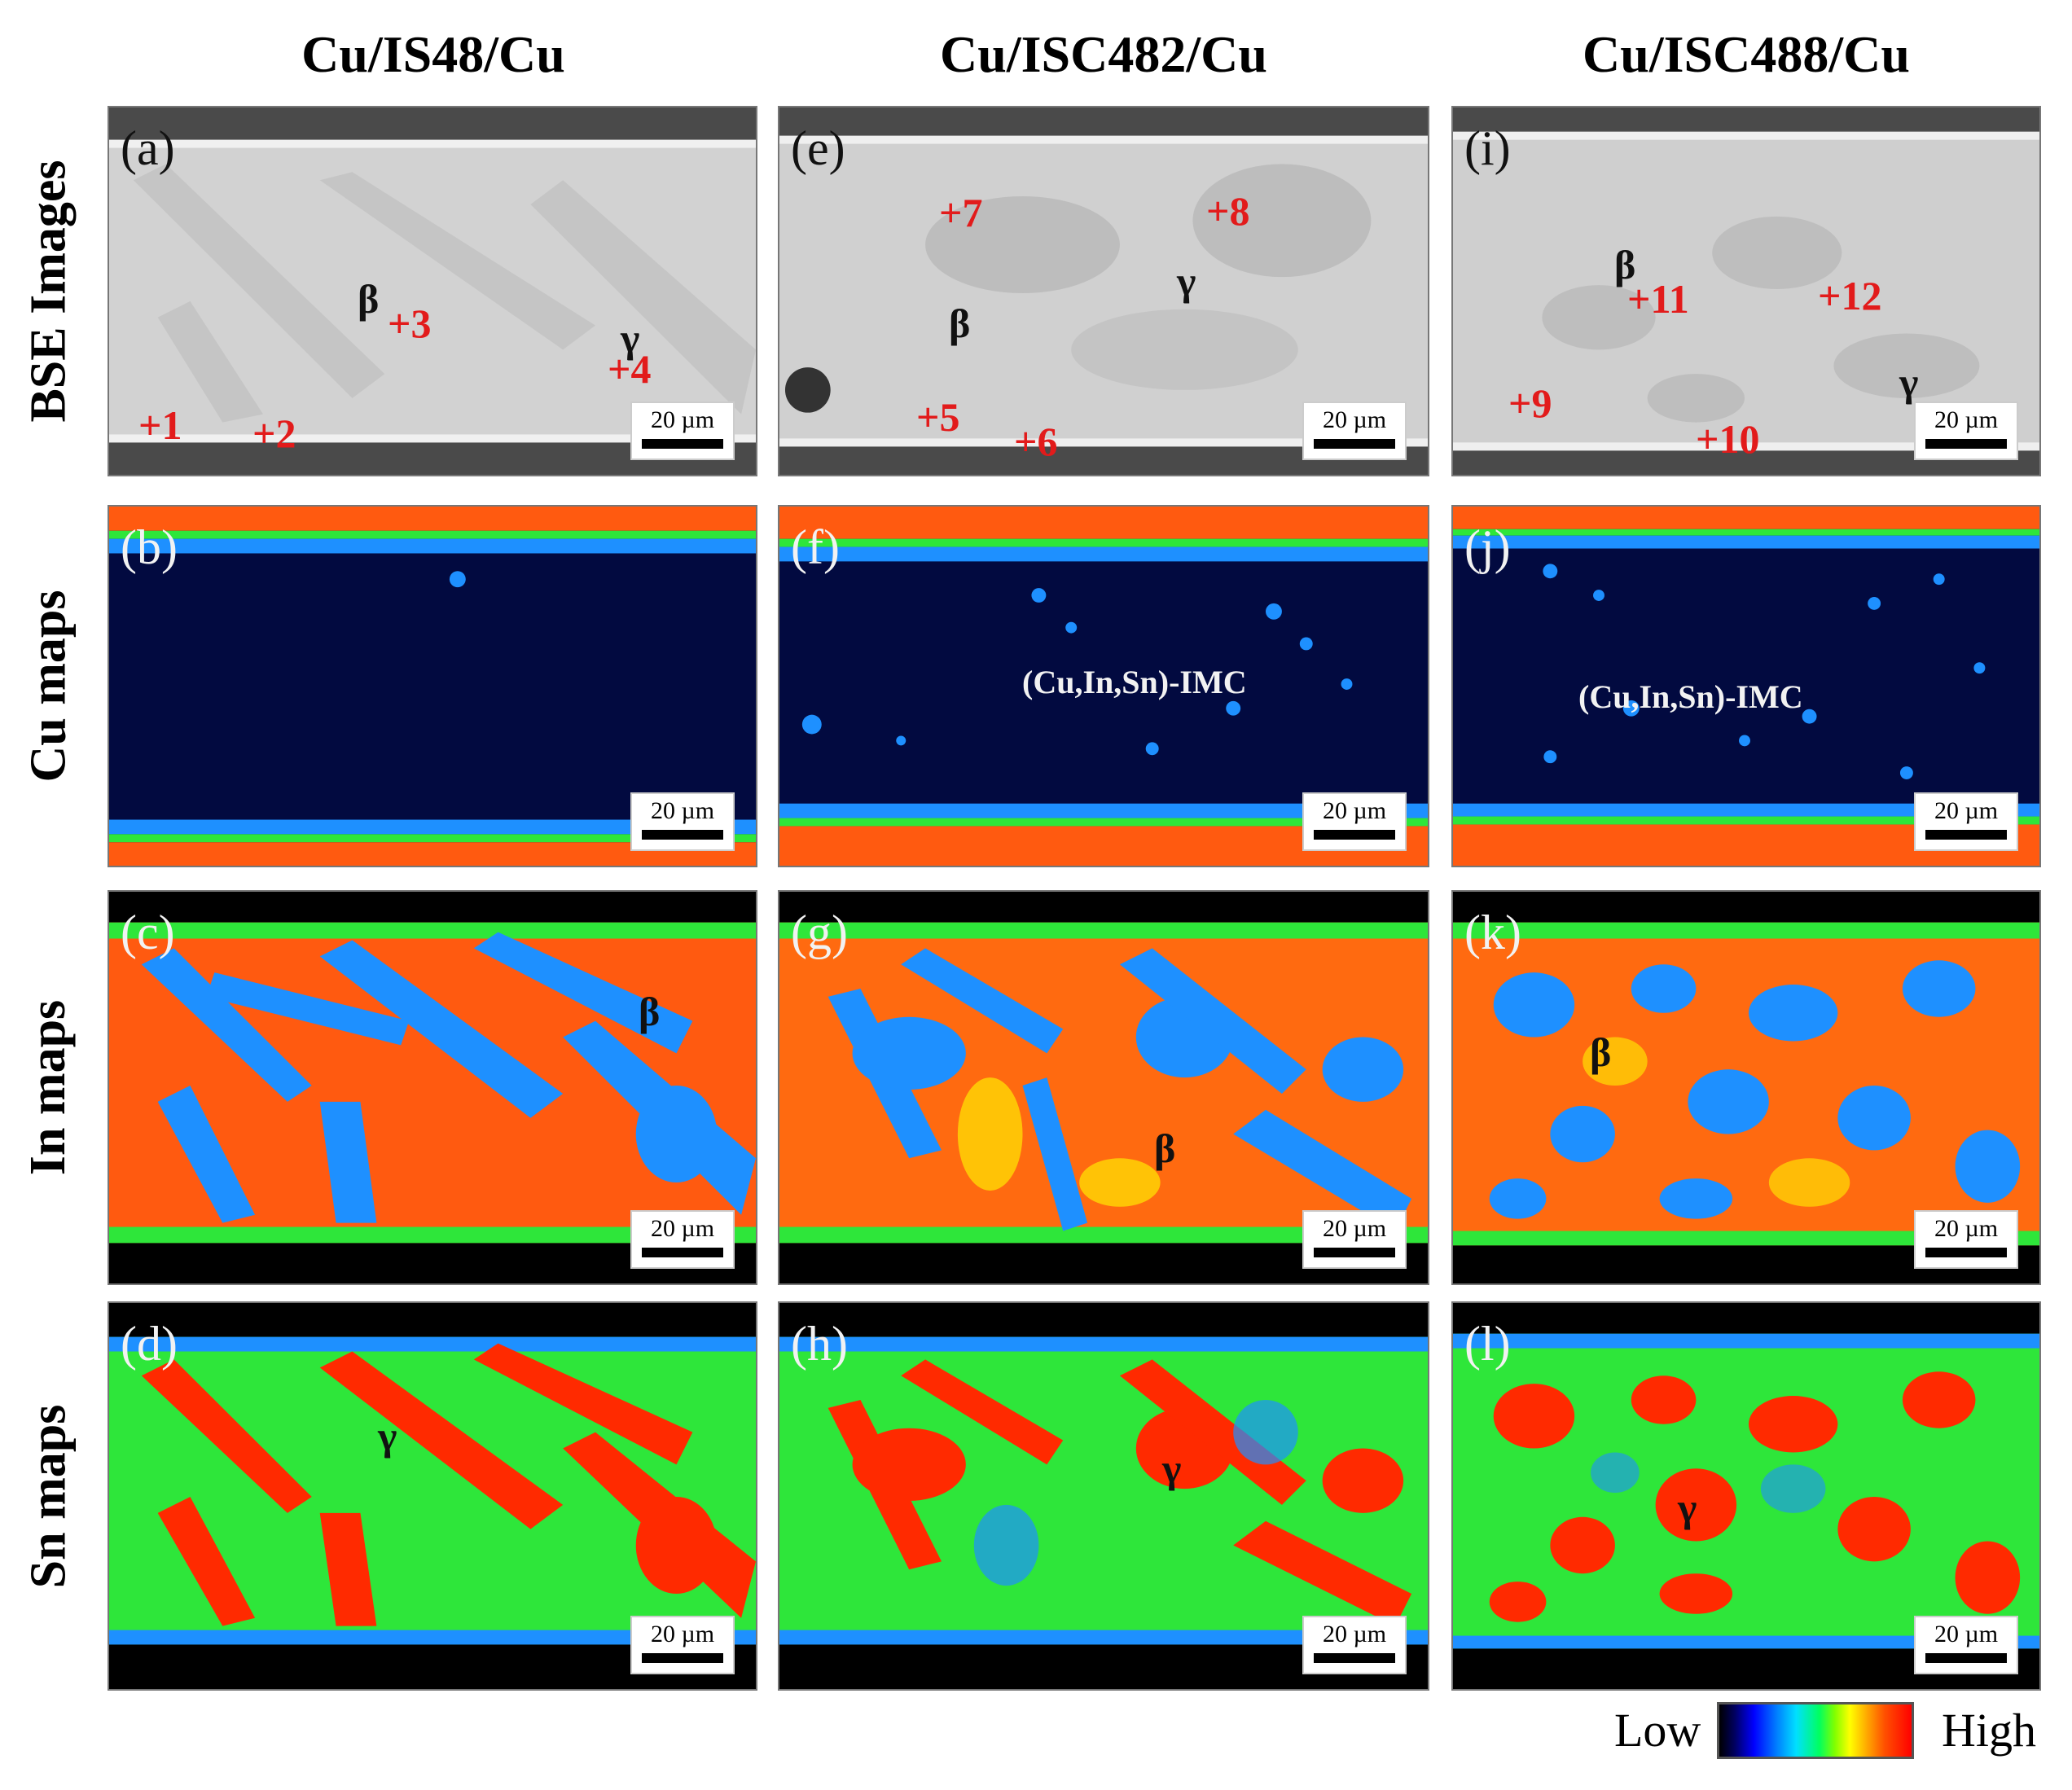  Describe the element at coordinates (432, 686) in the screenshot. I see `panel-b-cu-map-is48: (b) 20 µm` at that location.